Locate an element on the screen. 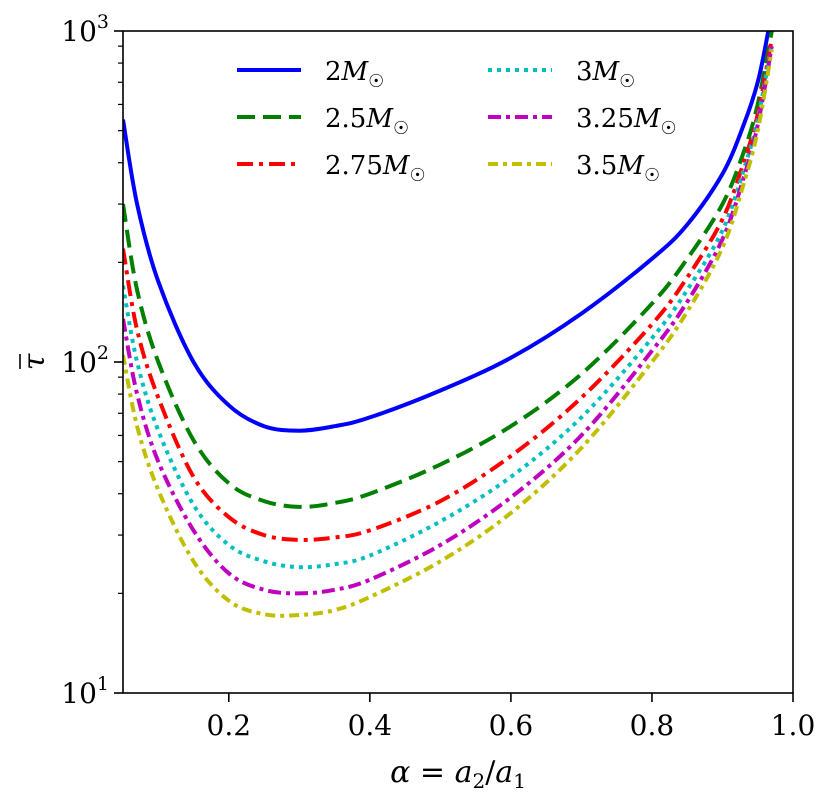 The width and height of the screenshot is (832, 806). svg-text: τ is located at coordinates (34, 361).